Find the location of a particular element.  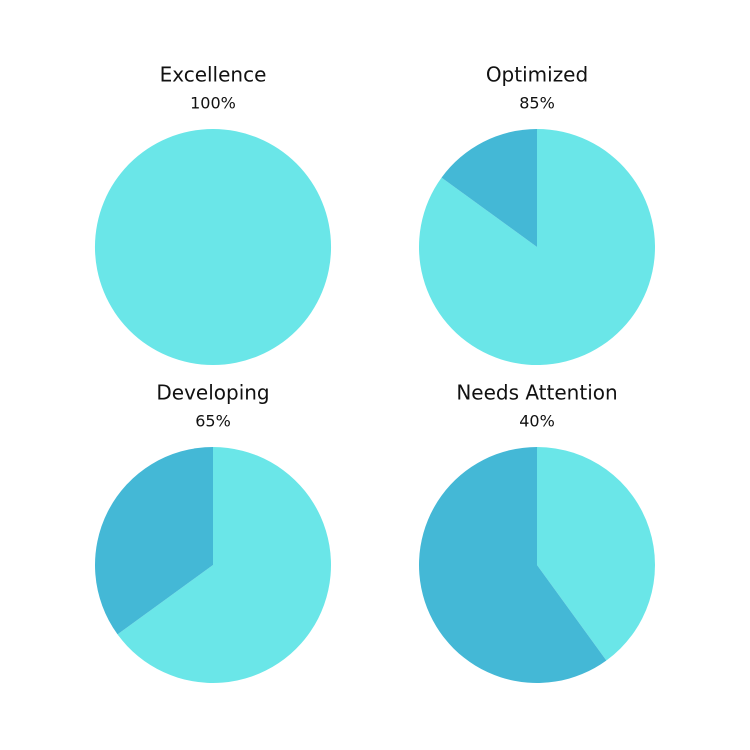

value-label: 100% is located at coordinates (213, 103).